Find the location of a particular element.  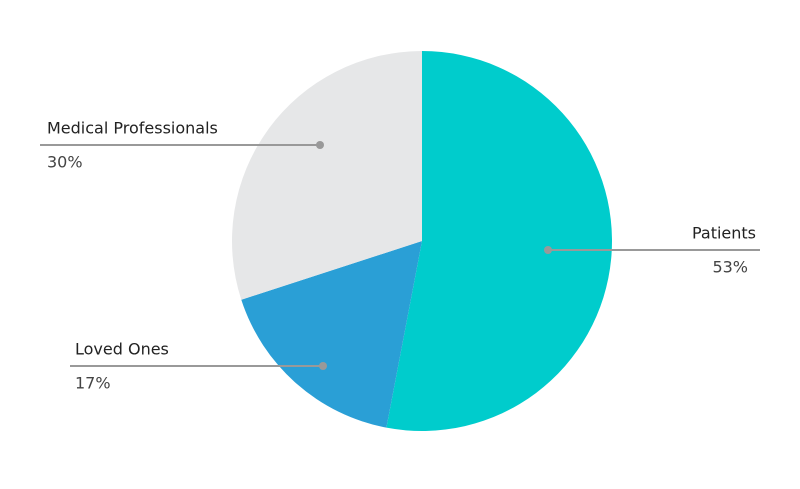

slice-label: Loved Ones is located at coordinates (122, 349).